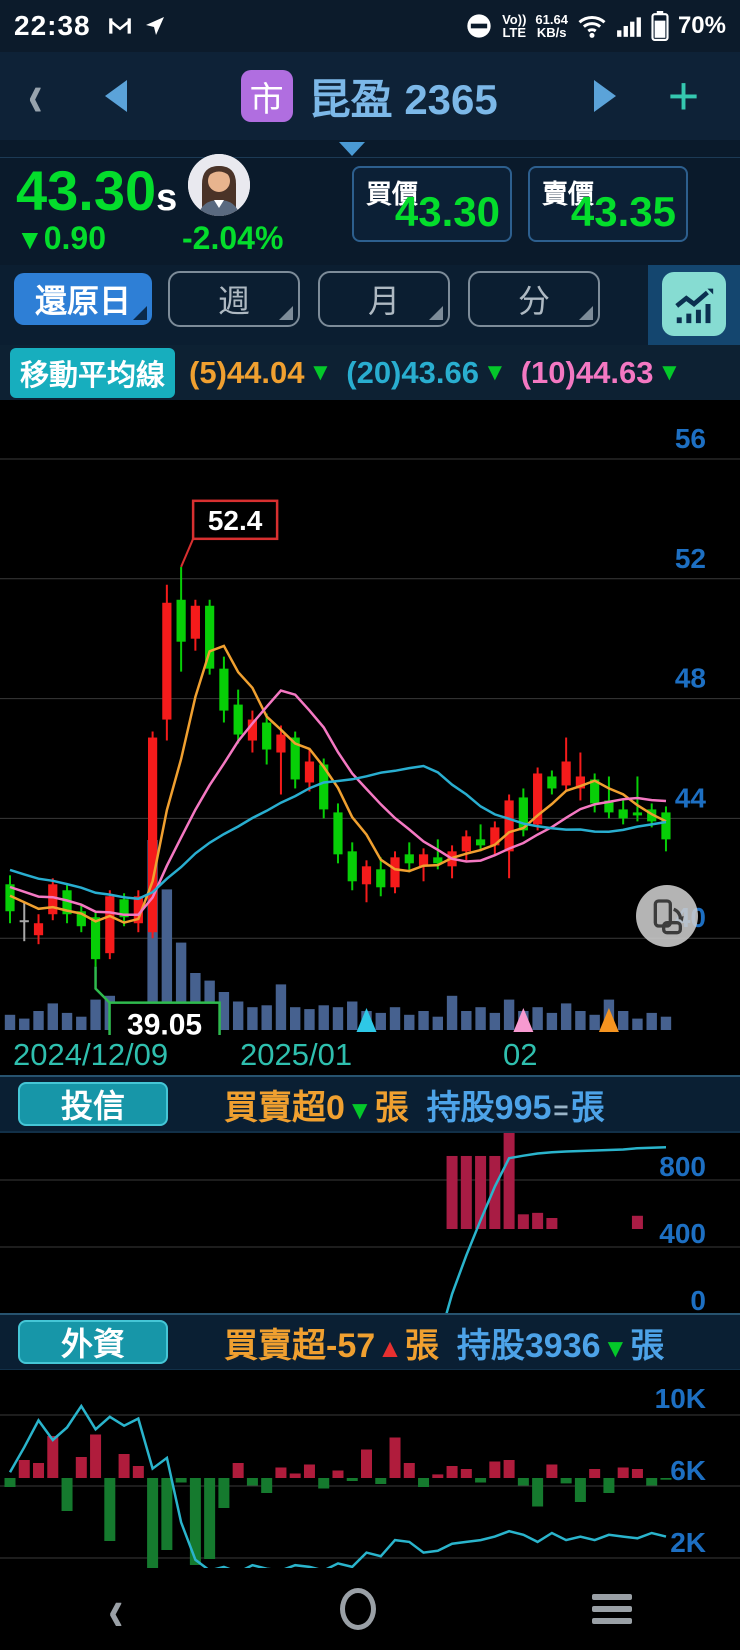 The width and height of the screenshot is (740, 1650). I want to click on foreign-holdings: 持股3936▼張, so click(560, 1345).